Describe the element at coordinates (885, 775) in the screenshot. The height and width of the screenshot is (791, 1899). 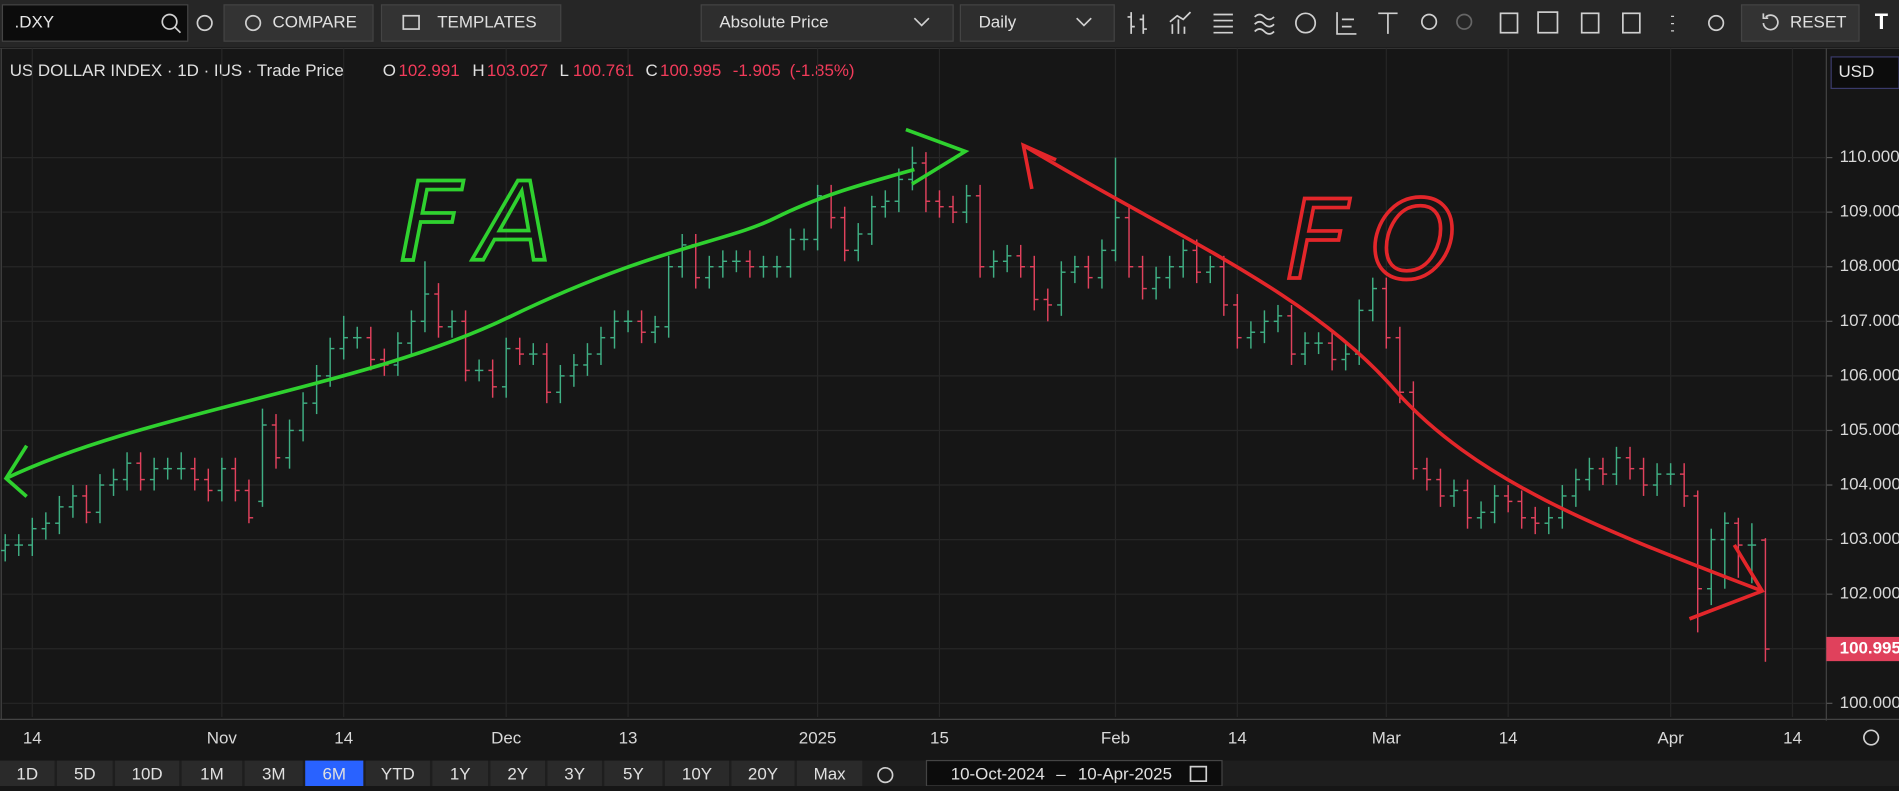
I see `range-settings-icon` at that location.